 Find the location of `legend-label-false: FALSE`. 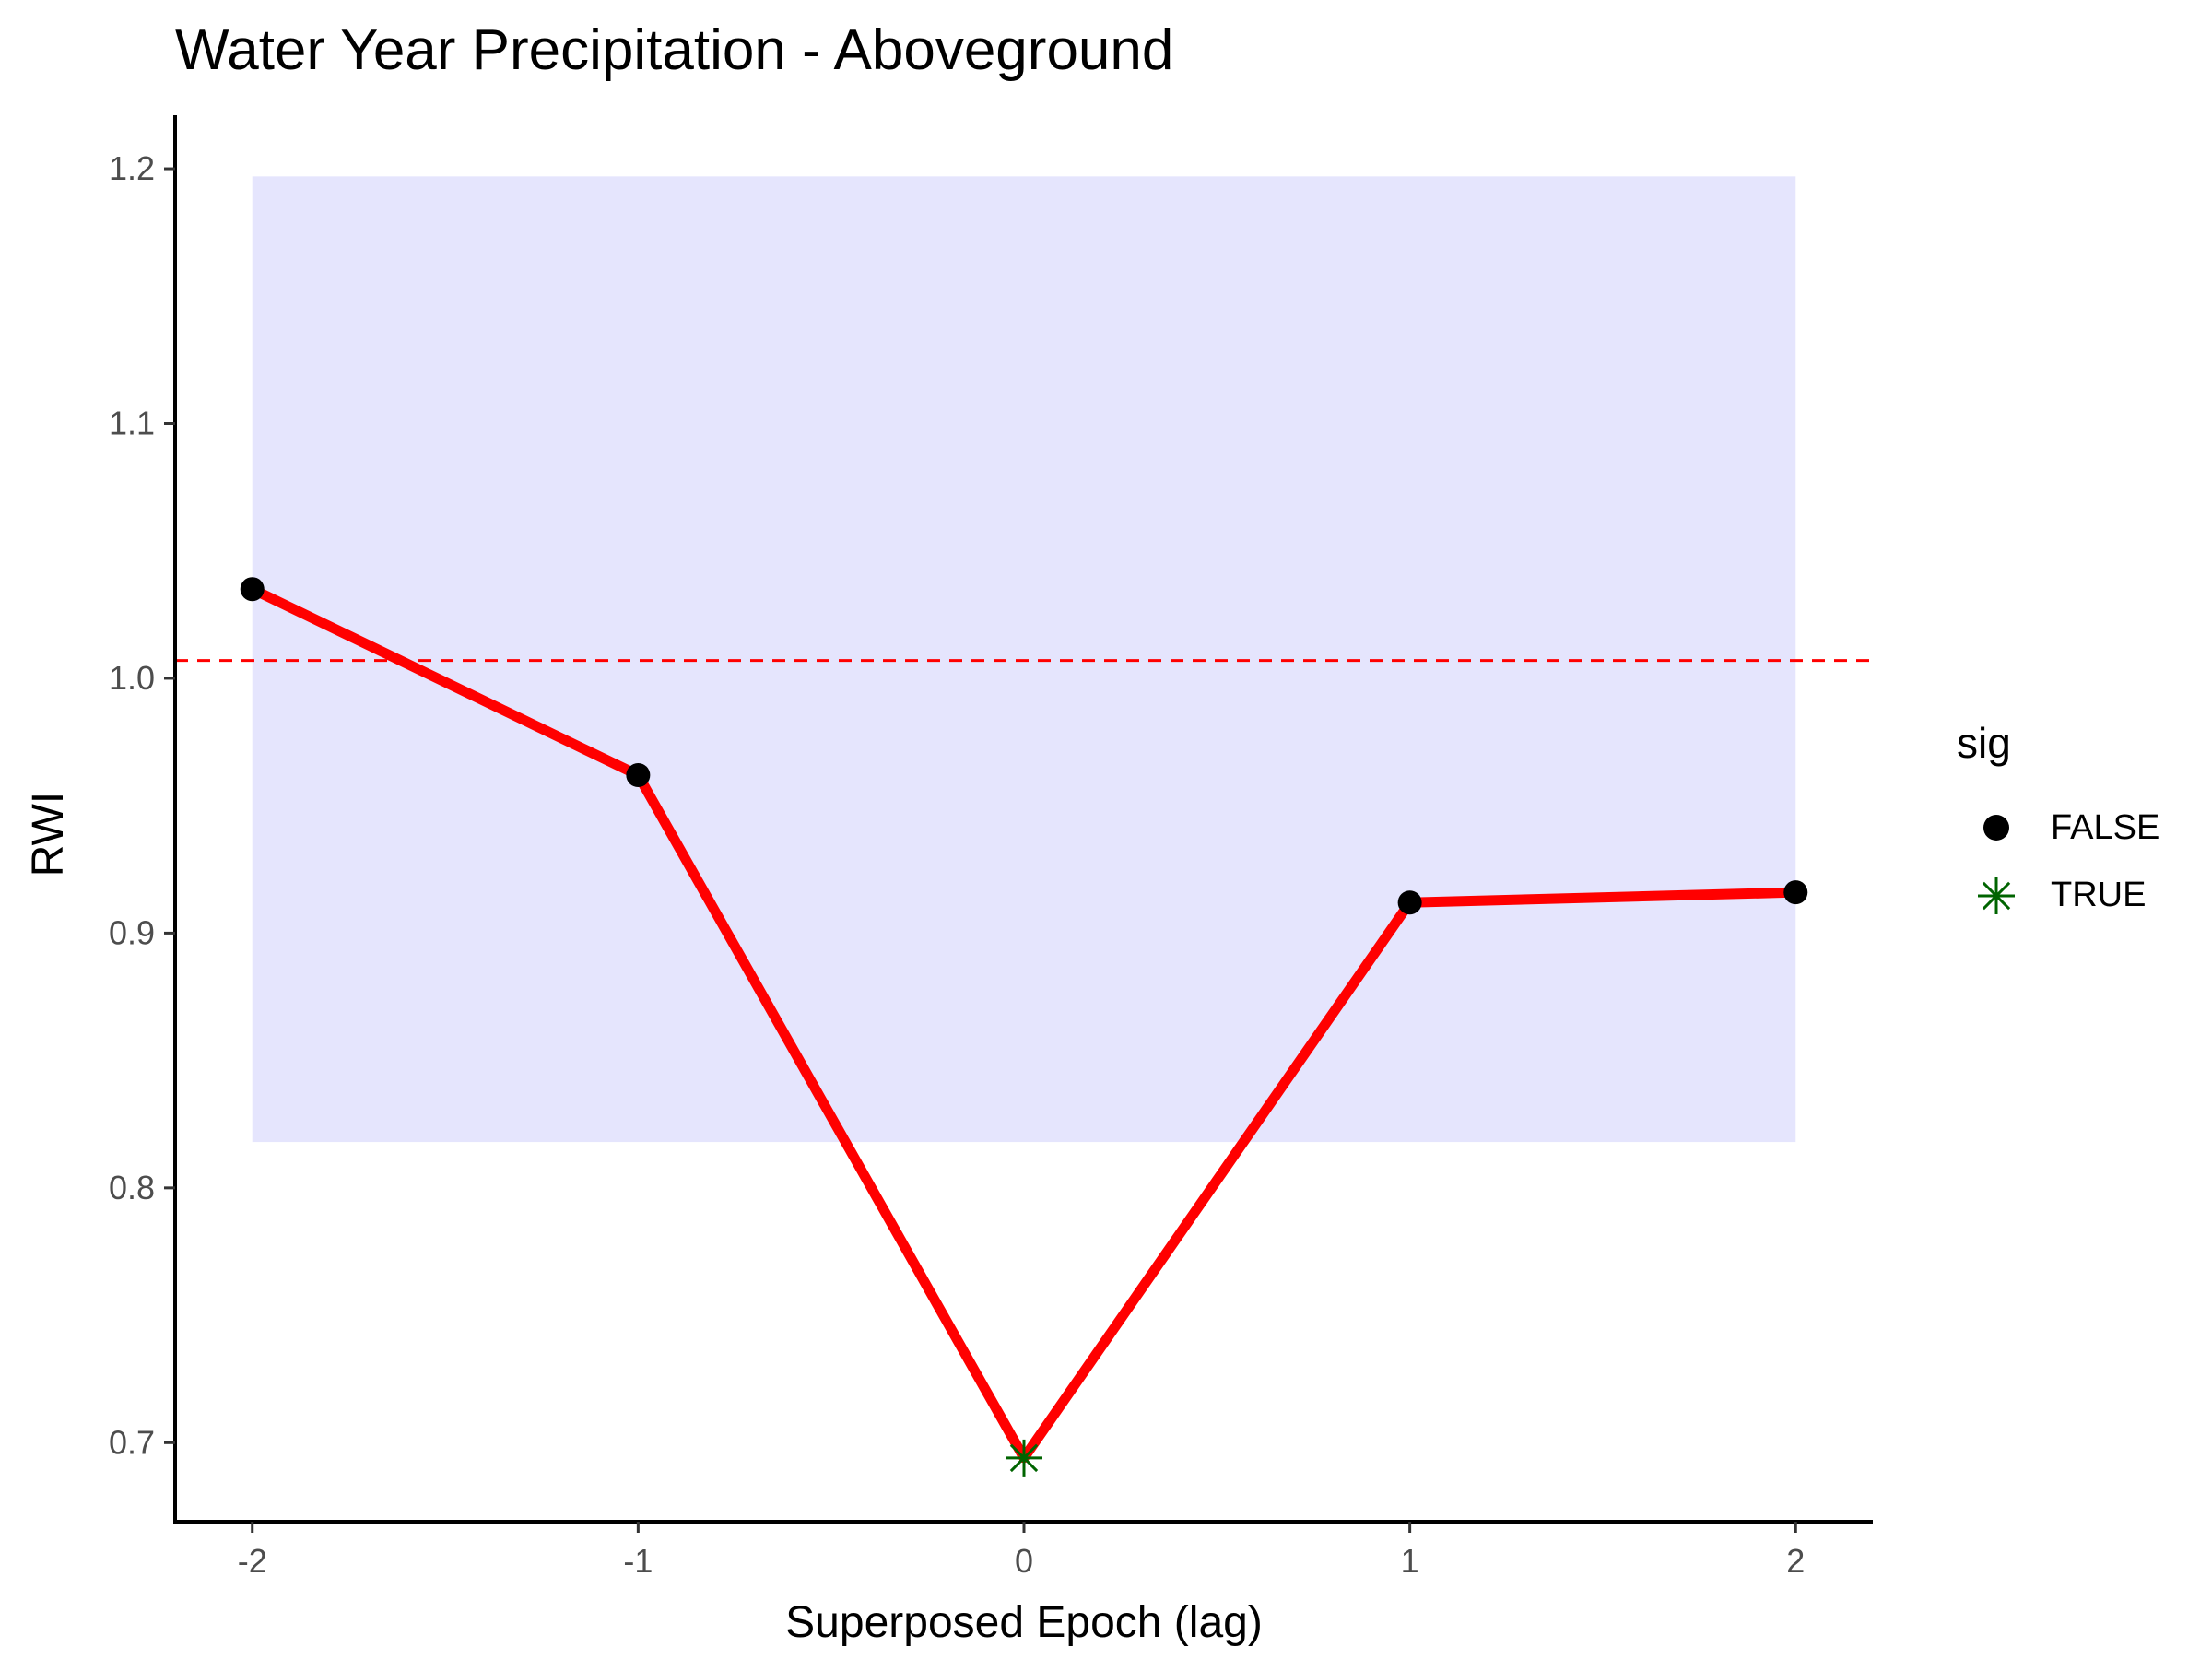

legend-label-false: FALSE is located at coordinates (2105, 827).